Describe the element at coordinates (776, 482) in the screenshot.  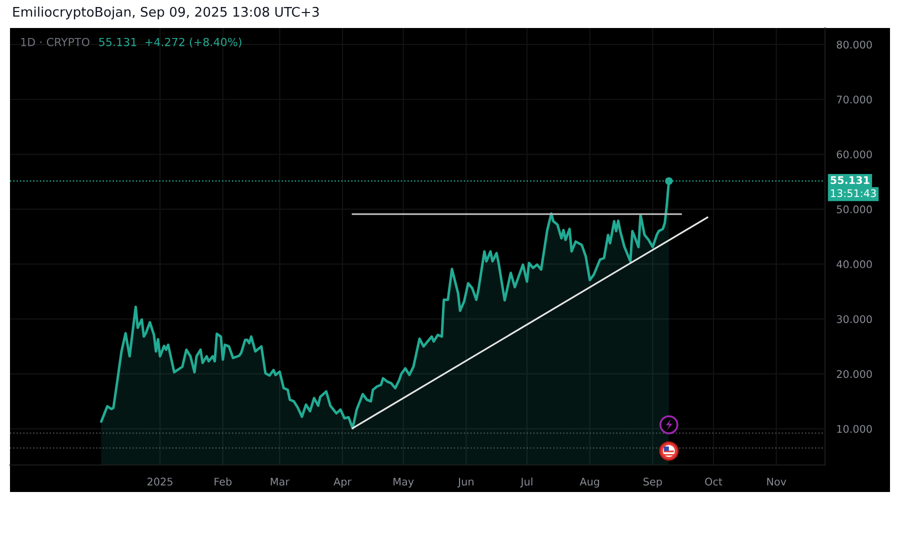
I see `x-tick-label: Nov` at that location.